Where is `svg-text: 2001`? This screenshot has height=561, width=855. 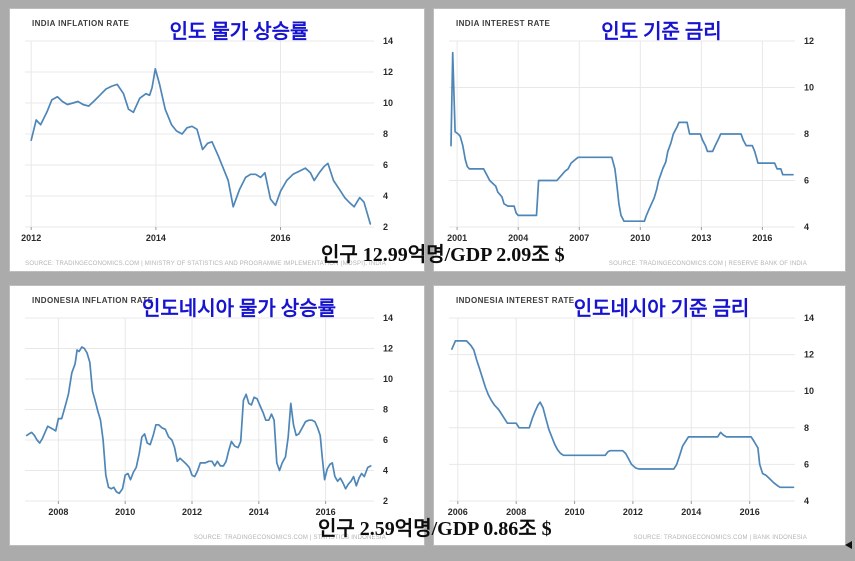 svg-text: 2001 is located at coordinates (457, 238).